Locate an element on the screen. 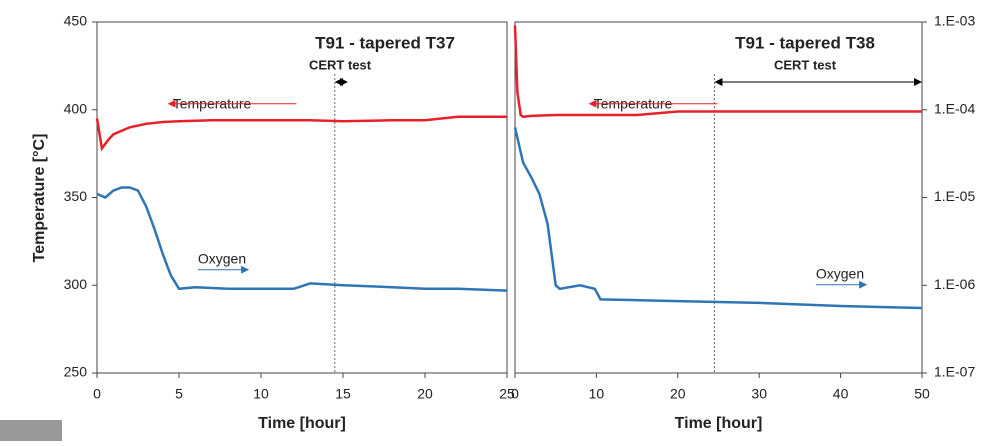  y-tick-label: 350 is located at coordinates (76, 196).